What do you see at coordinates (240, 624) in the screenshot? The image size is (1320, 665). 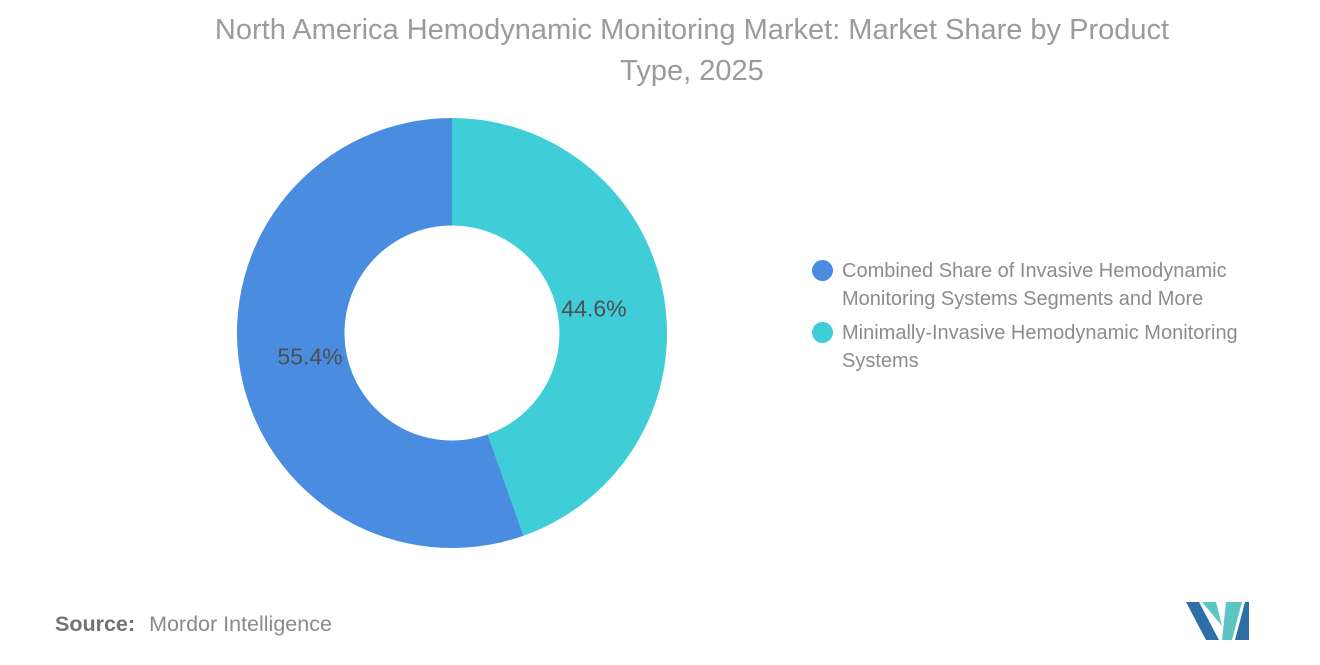 I see `source-value: Mordor Intelligence` at bounding box center [240, 624].